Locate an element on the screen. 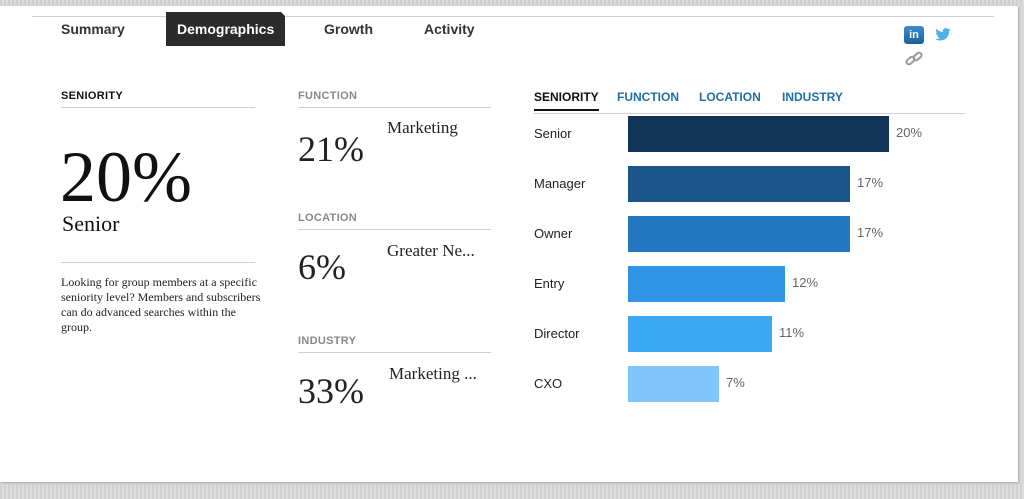 The width and height of the screenshot is (1024, 499). link-icon is located at coordinates (914, 59).